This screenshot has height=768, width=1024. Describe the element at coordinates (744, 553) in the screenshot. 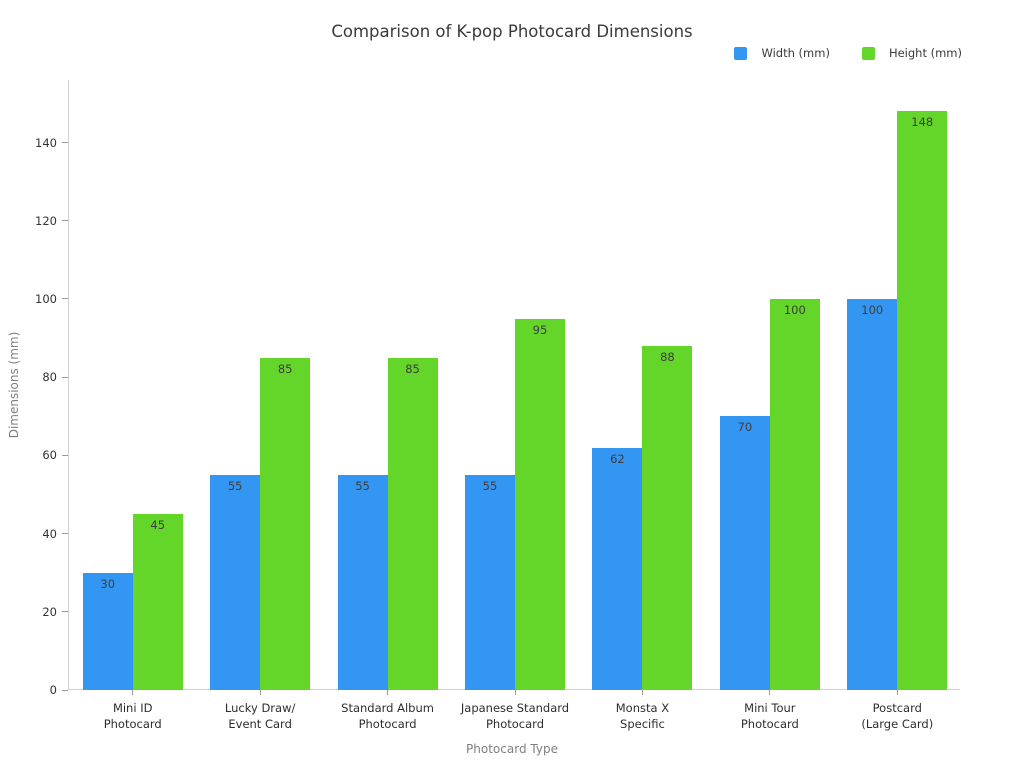

I see `bar-series0-cat5: 70` at that location.